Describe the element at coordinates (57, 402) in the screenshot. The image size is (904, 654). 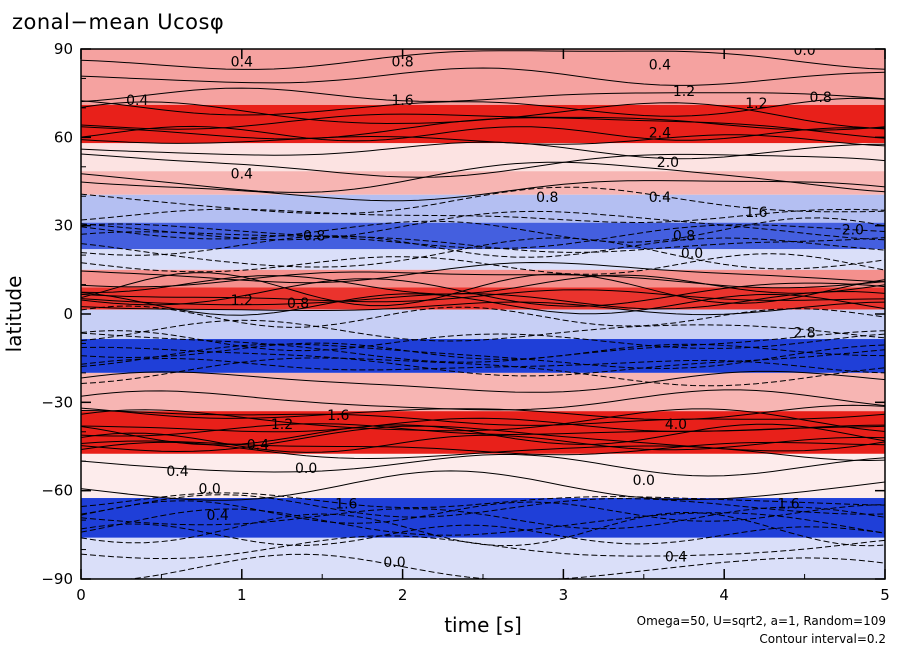
I see `y-tick-label: −30` at that location.